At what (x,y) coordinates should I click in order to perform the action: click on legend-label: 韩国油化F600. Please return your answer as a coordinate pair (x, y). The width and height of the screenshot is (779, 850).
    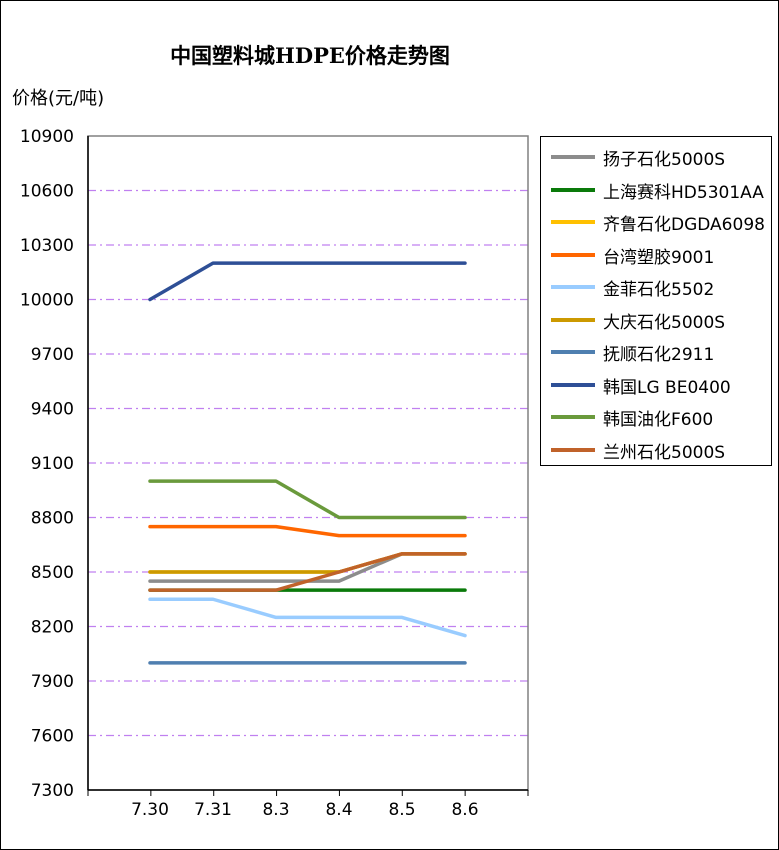
    Looking at the image, I should click on (658, 420).